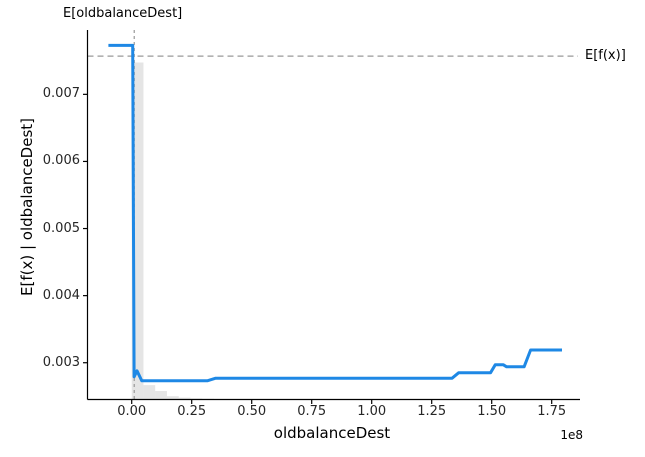  Describe the element at coordinates (372, 411) in the screenshot. I see `x-tick-label: 1.00` at that location.